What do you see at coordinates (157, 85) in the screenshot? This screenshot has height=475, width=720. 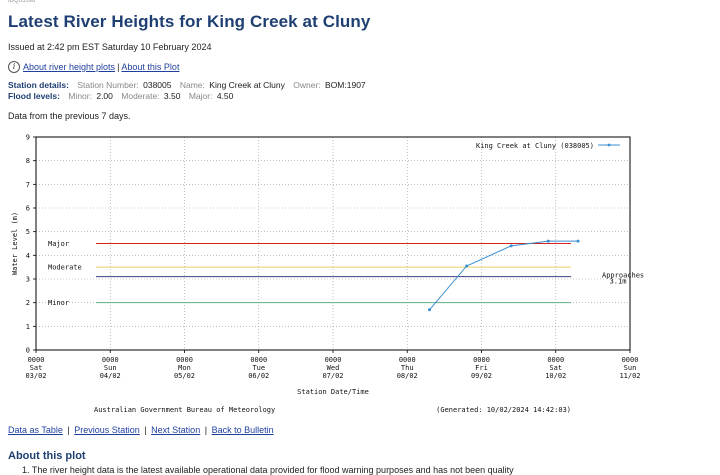 I see `station-number: 038005` at bounding box center [157, 85].